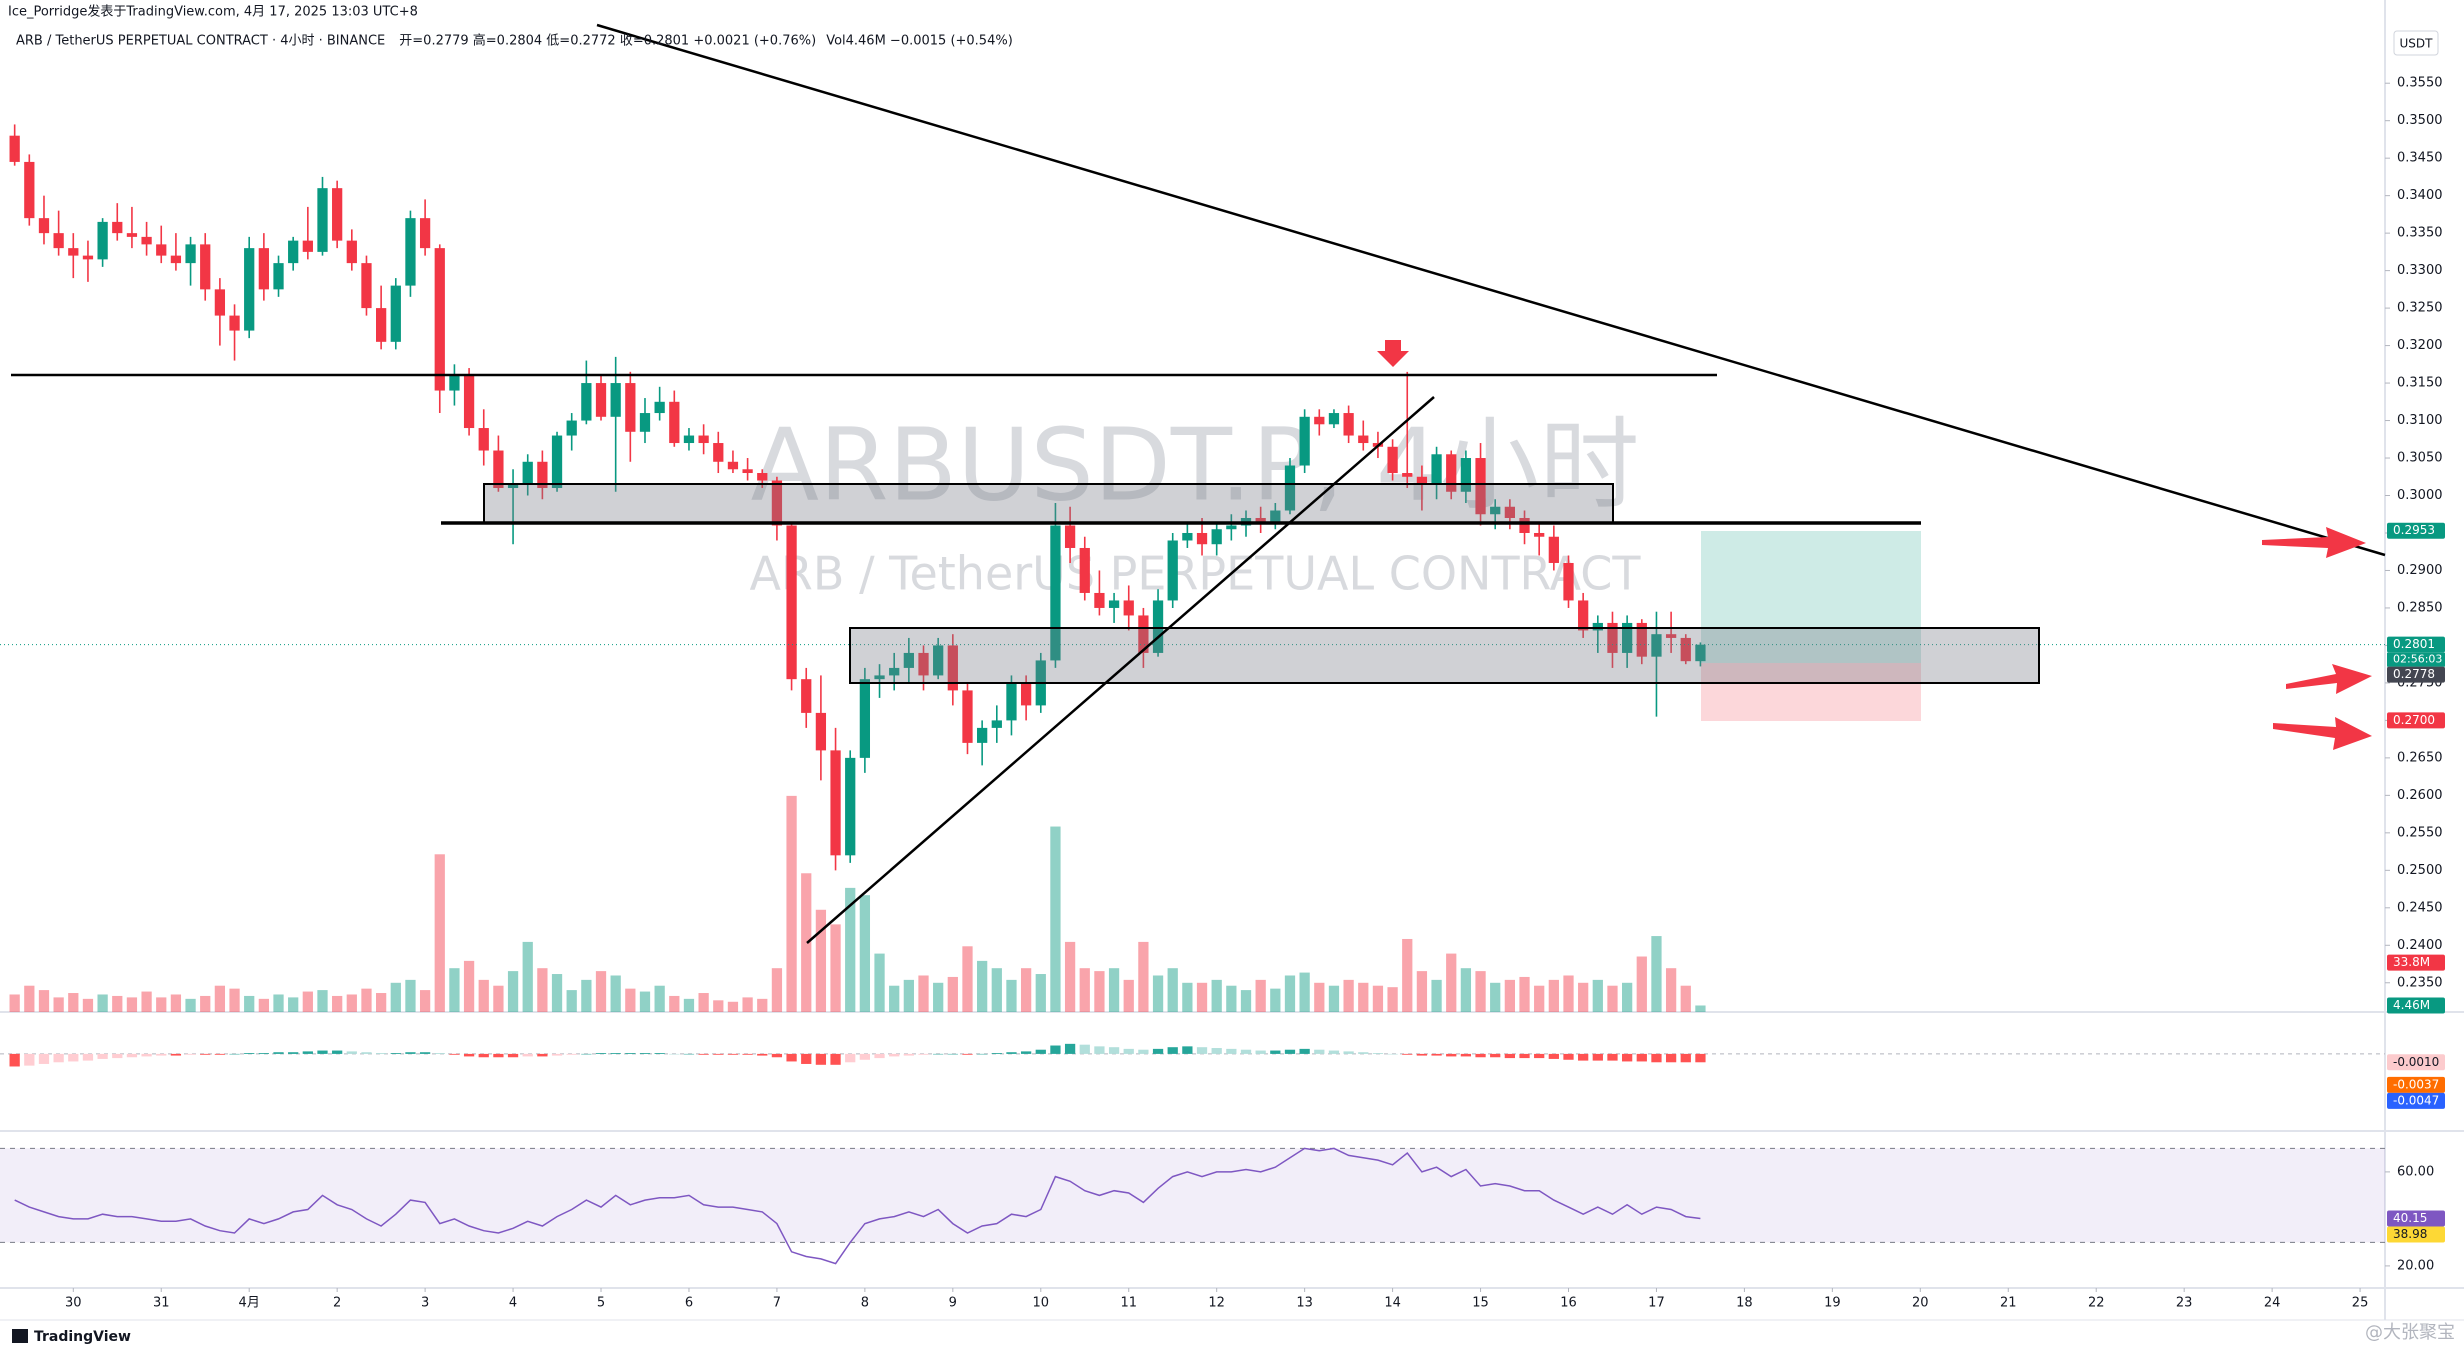 This screenshot has height=1353, width=2464. What do you see at coordinates (2420, 607) in the screenshot?
I see `y-tick-label: 0.2850` at bounding box center [2420, 607].